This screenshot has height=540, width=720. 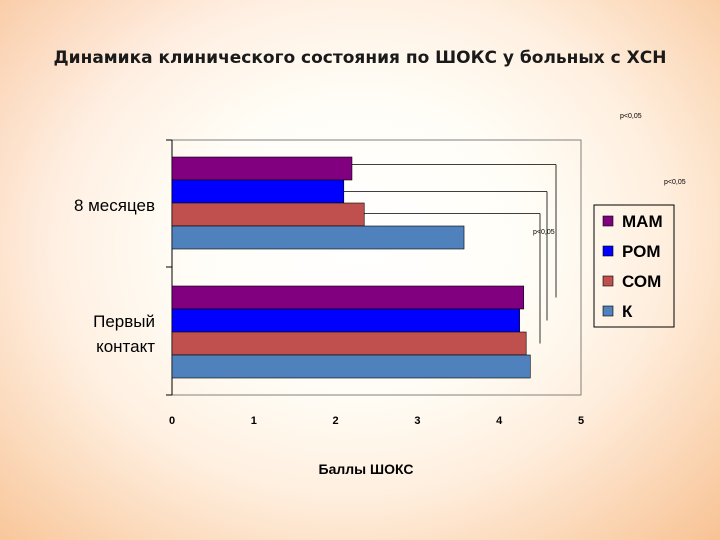 What do you see at coordinates (349, 343) in the screenshot?
I see `bar-first-series2` at bounding box center [349, 343].